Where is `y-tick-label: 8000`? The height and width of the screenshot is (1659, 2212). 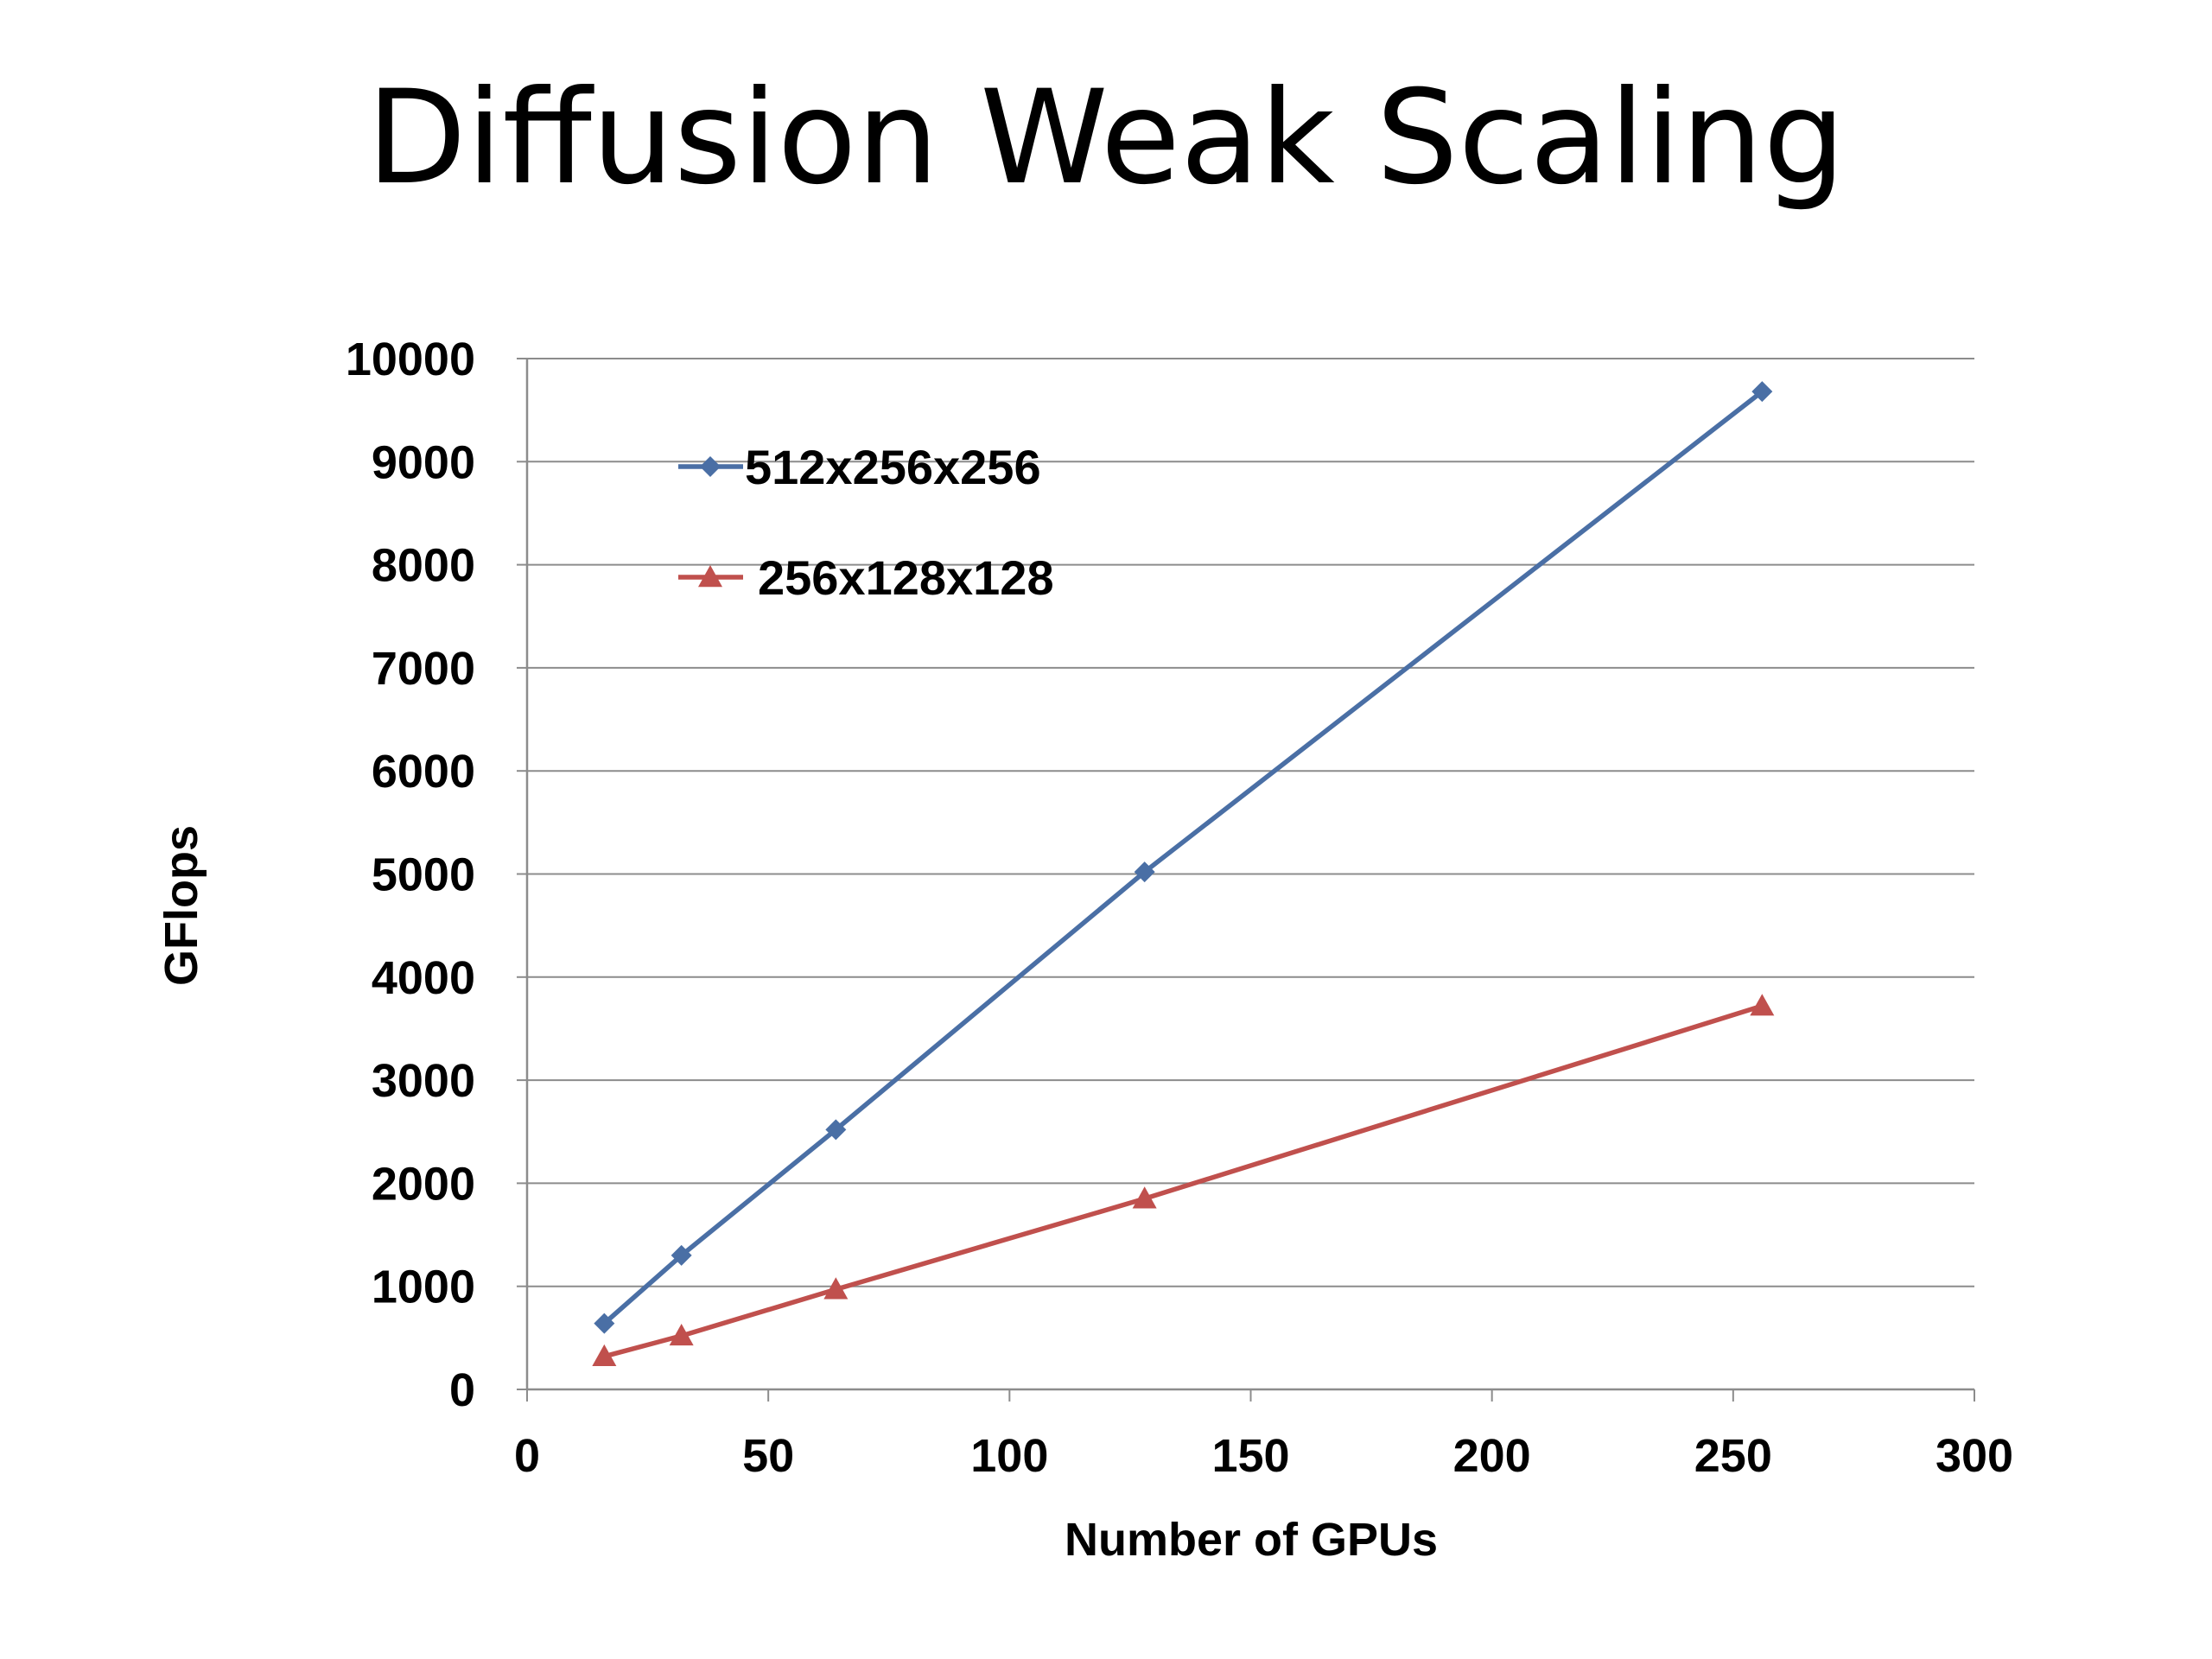
y-tick-label: 8000 is located at coordinates (423, 566).